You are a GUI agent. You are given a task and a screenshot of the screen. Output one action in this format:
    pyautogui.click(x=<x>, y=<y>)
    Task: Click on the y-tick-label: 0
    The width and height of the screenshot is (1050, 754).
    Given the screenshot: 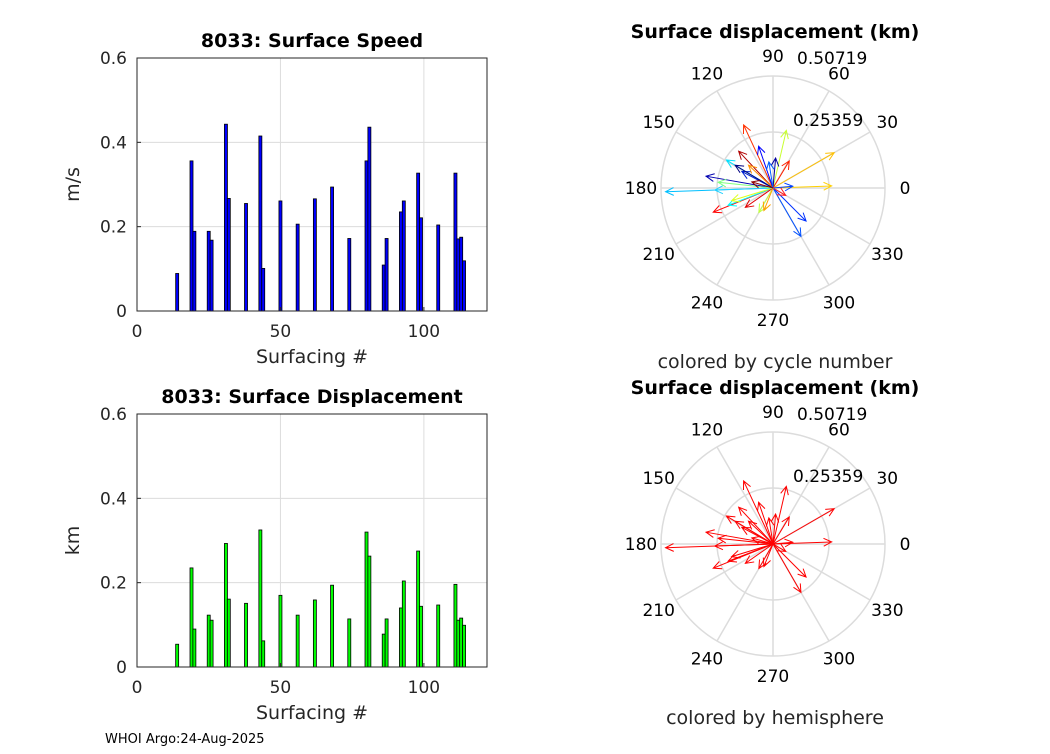 What is the action you would take?
    pyautogui.click(x=121, y=312)
    